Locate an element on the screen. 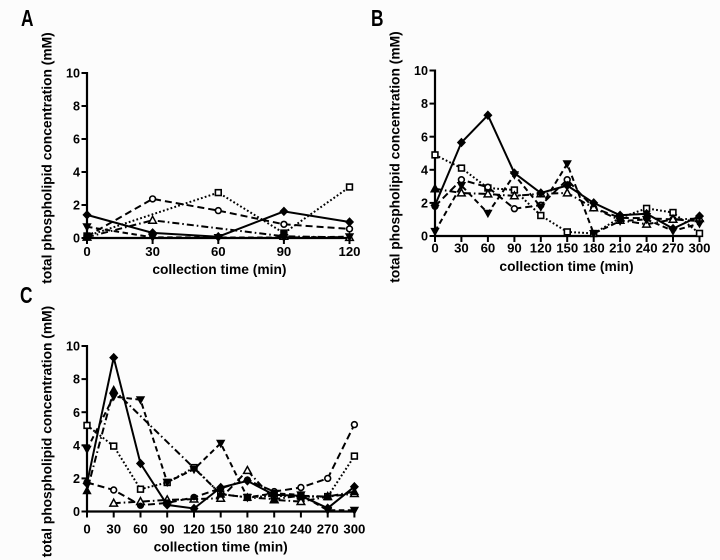  svg-text: B is located at coordinates (377, 18).